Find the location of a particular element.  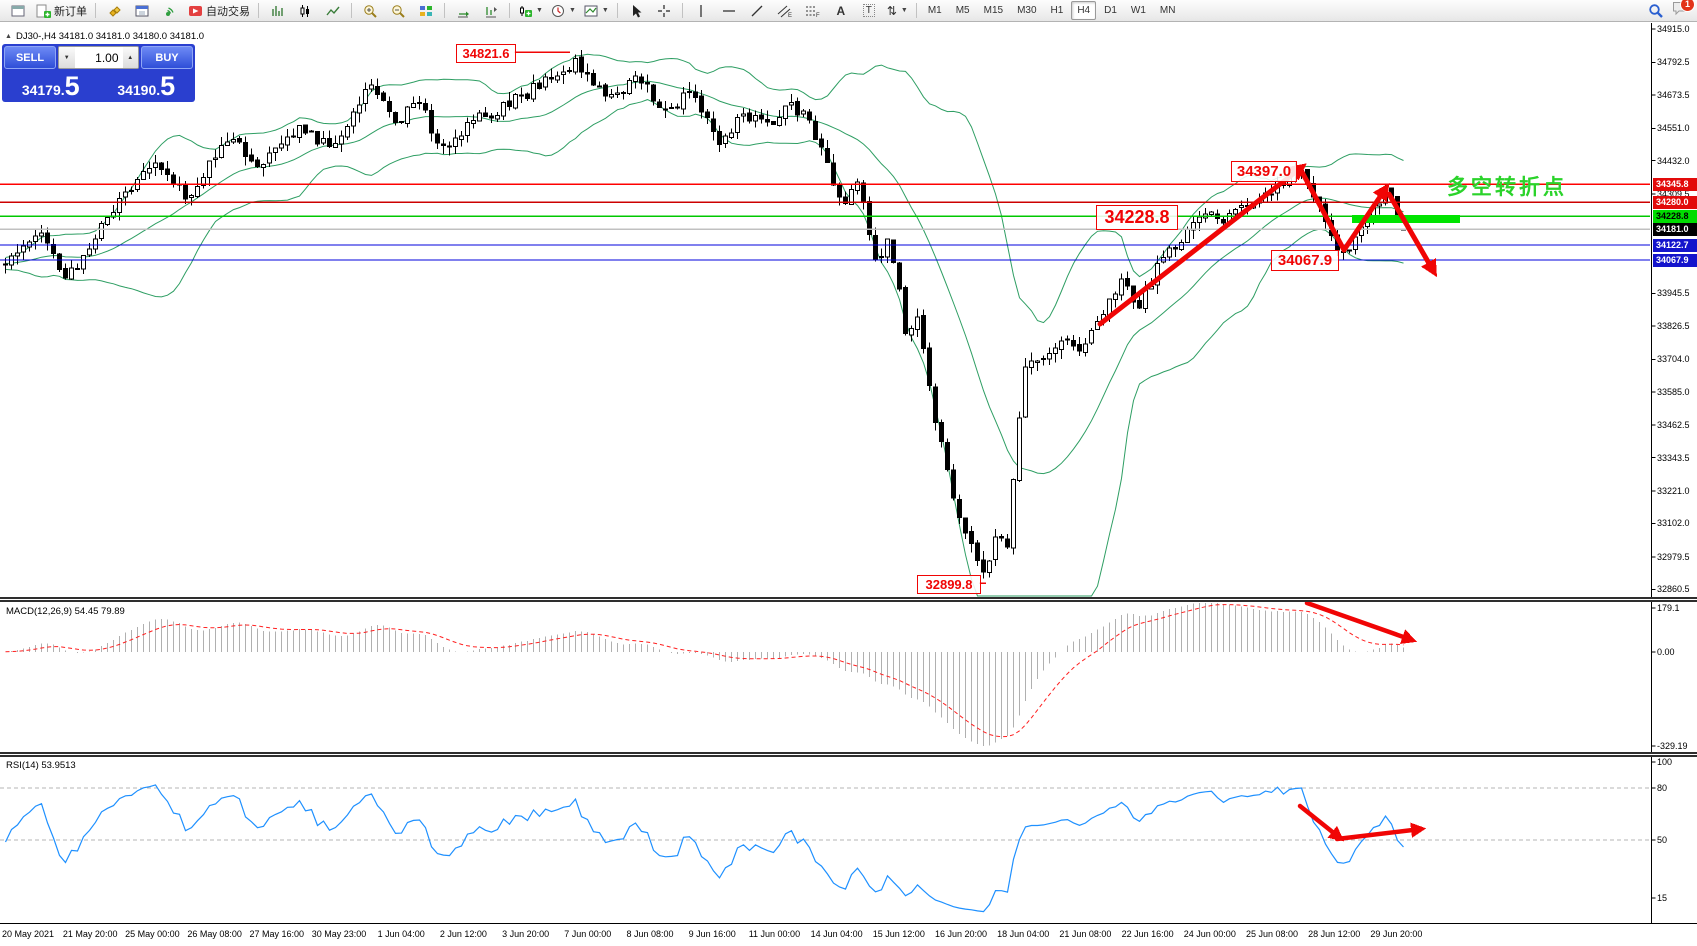

price-axis-tick: 34551.0 is located at coordinates (1673, 128).